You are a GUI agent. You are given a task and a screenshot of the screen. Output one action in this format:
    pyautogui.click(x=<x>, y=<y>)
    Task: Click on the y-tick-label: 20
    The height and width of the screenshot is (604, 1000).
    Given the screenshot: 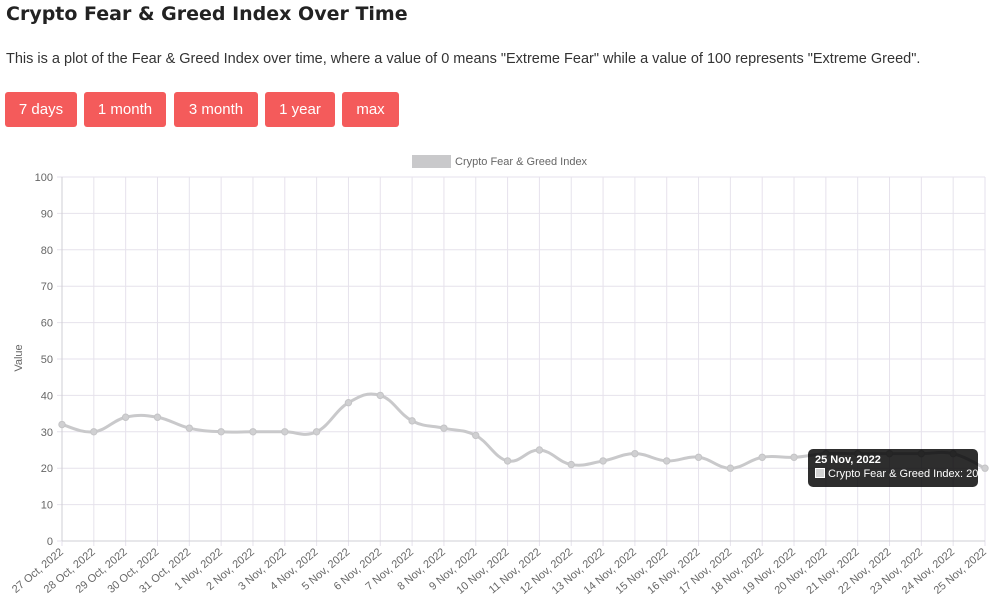 What is the action you would take?
    pyautogui.click(x=47, y=469)
    